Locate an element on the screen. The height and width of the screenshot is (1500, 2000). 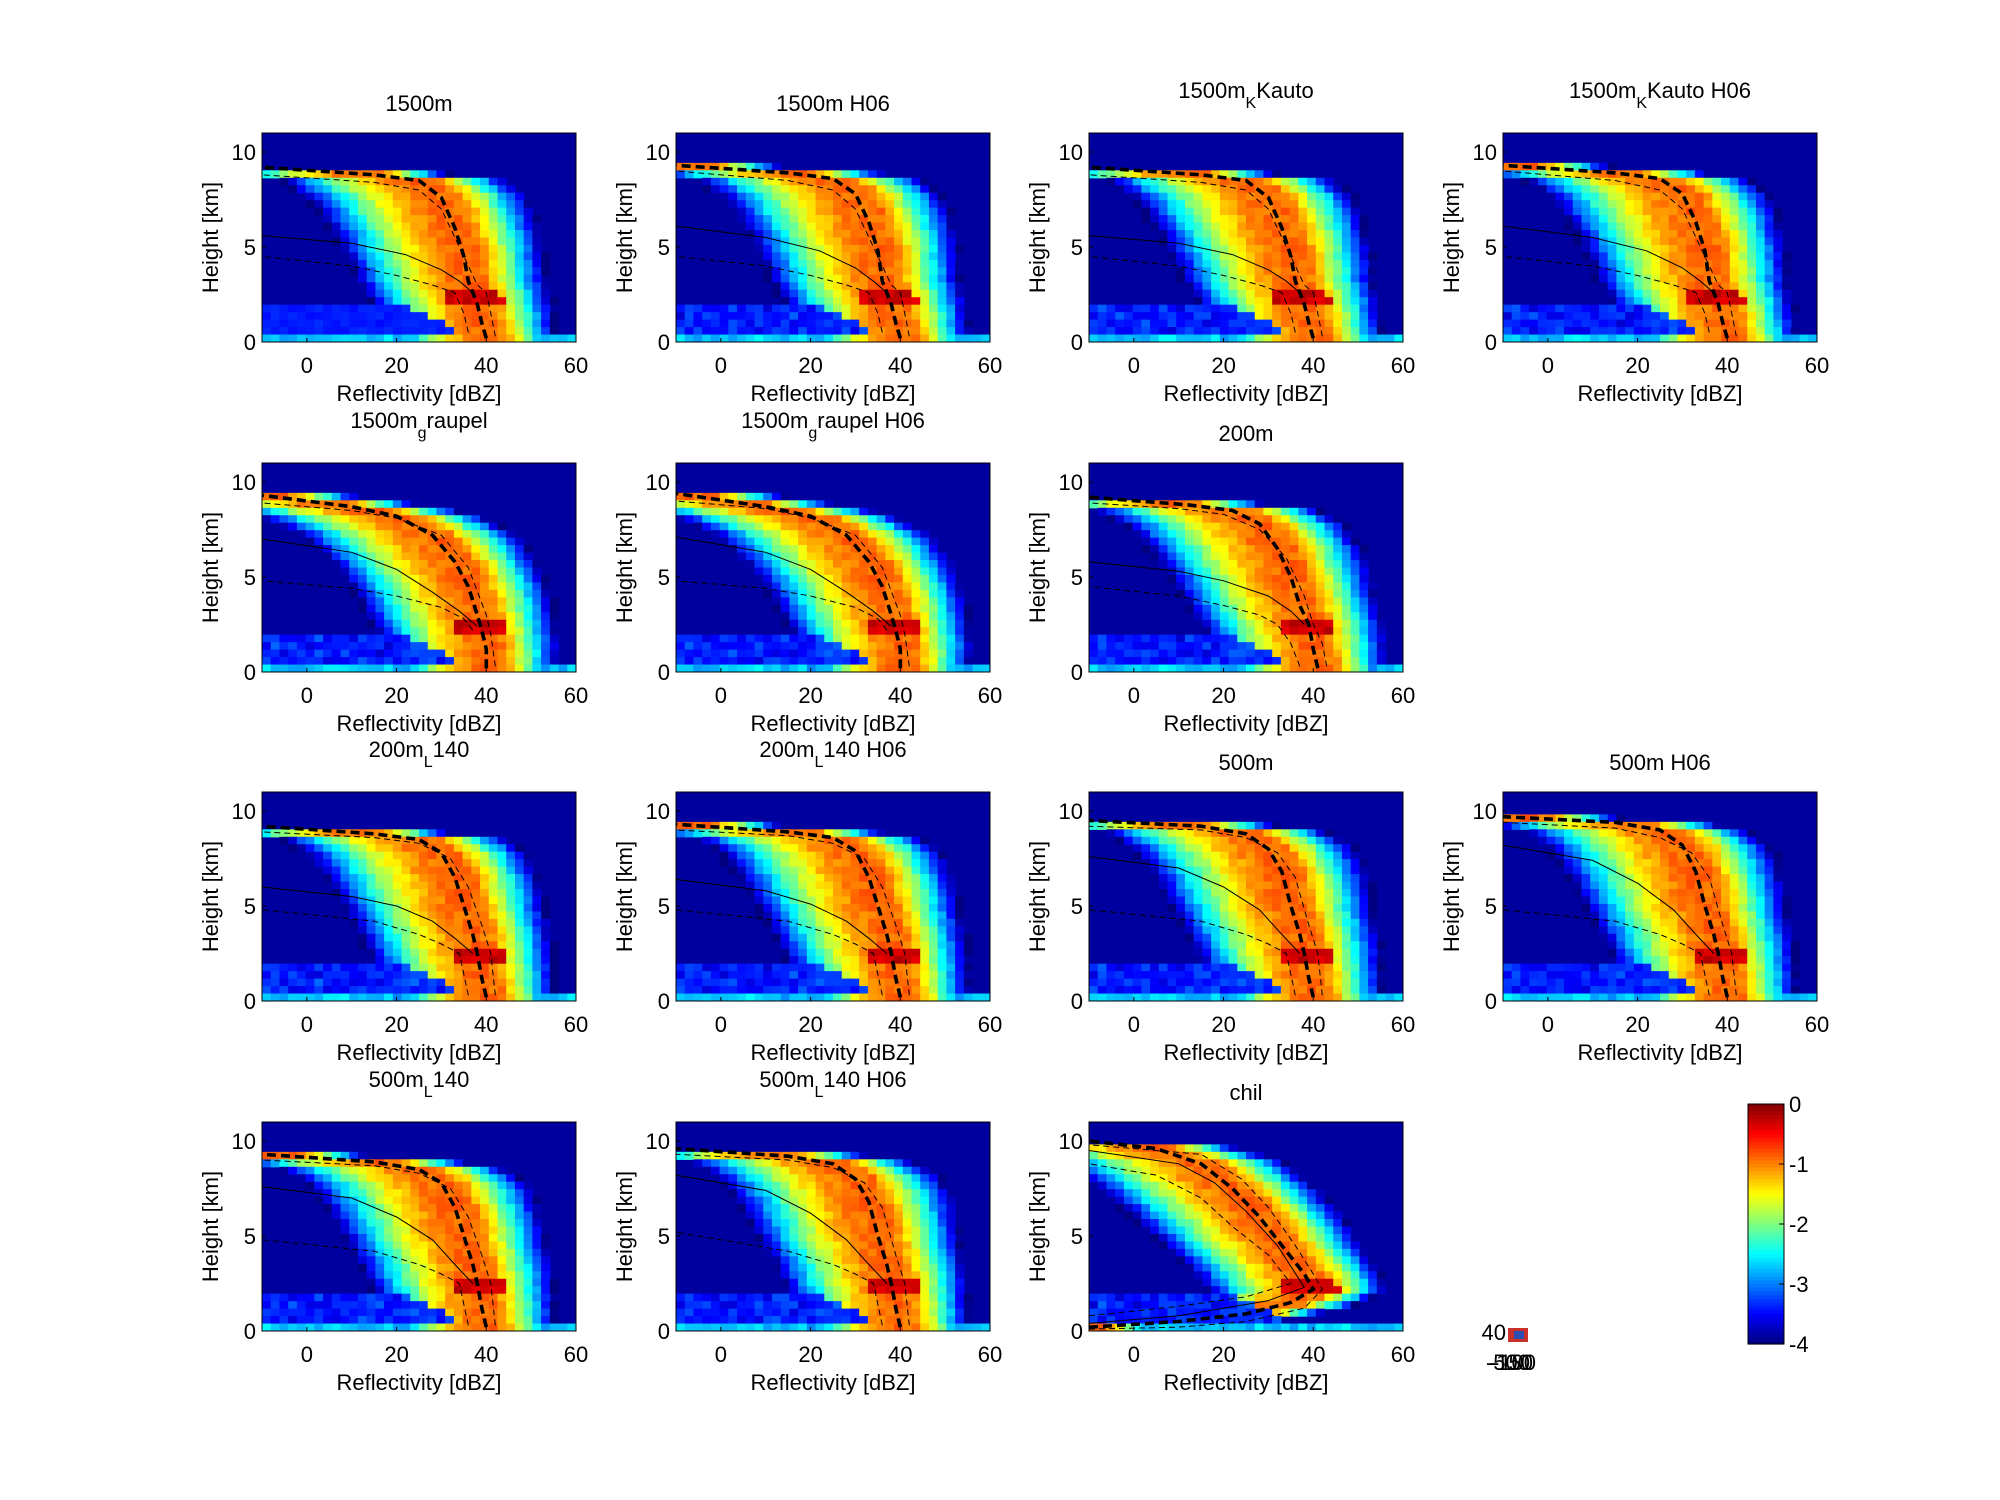
title-rest: 140 is located at coordinates (451, 1079).